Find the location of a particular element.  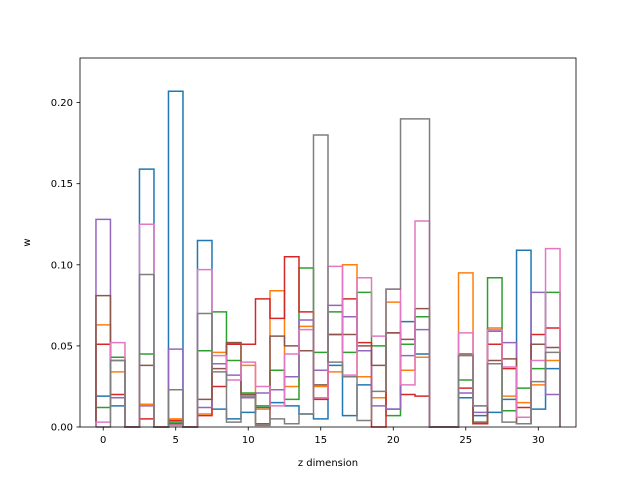

y-tick-label: 0.10 is located at coordinates (62, 265).